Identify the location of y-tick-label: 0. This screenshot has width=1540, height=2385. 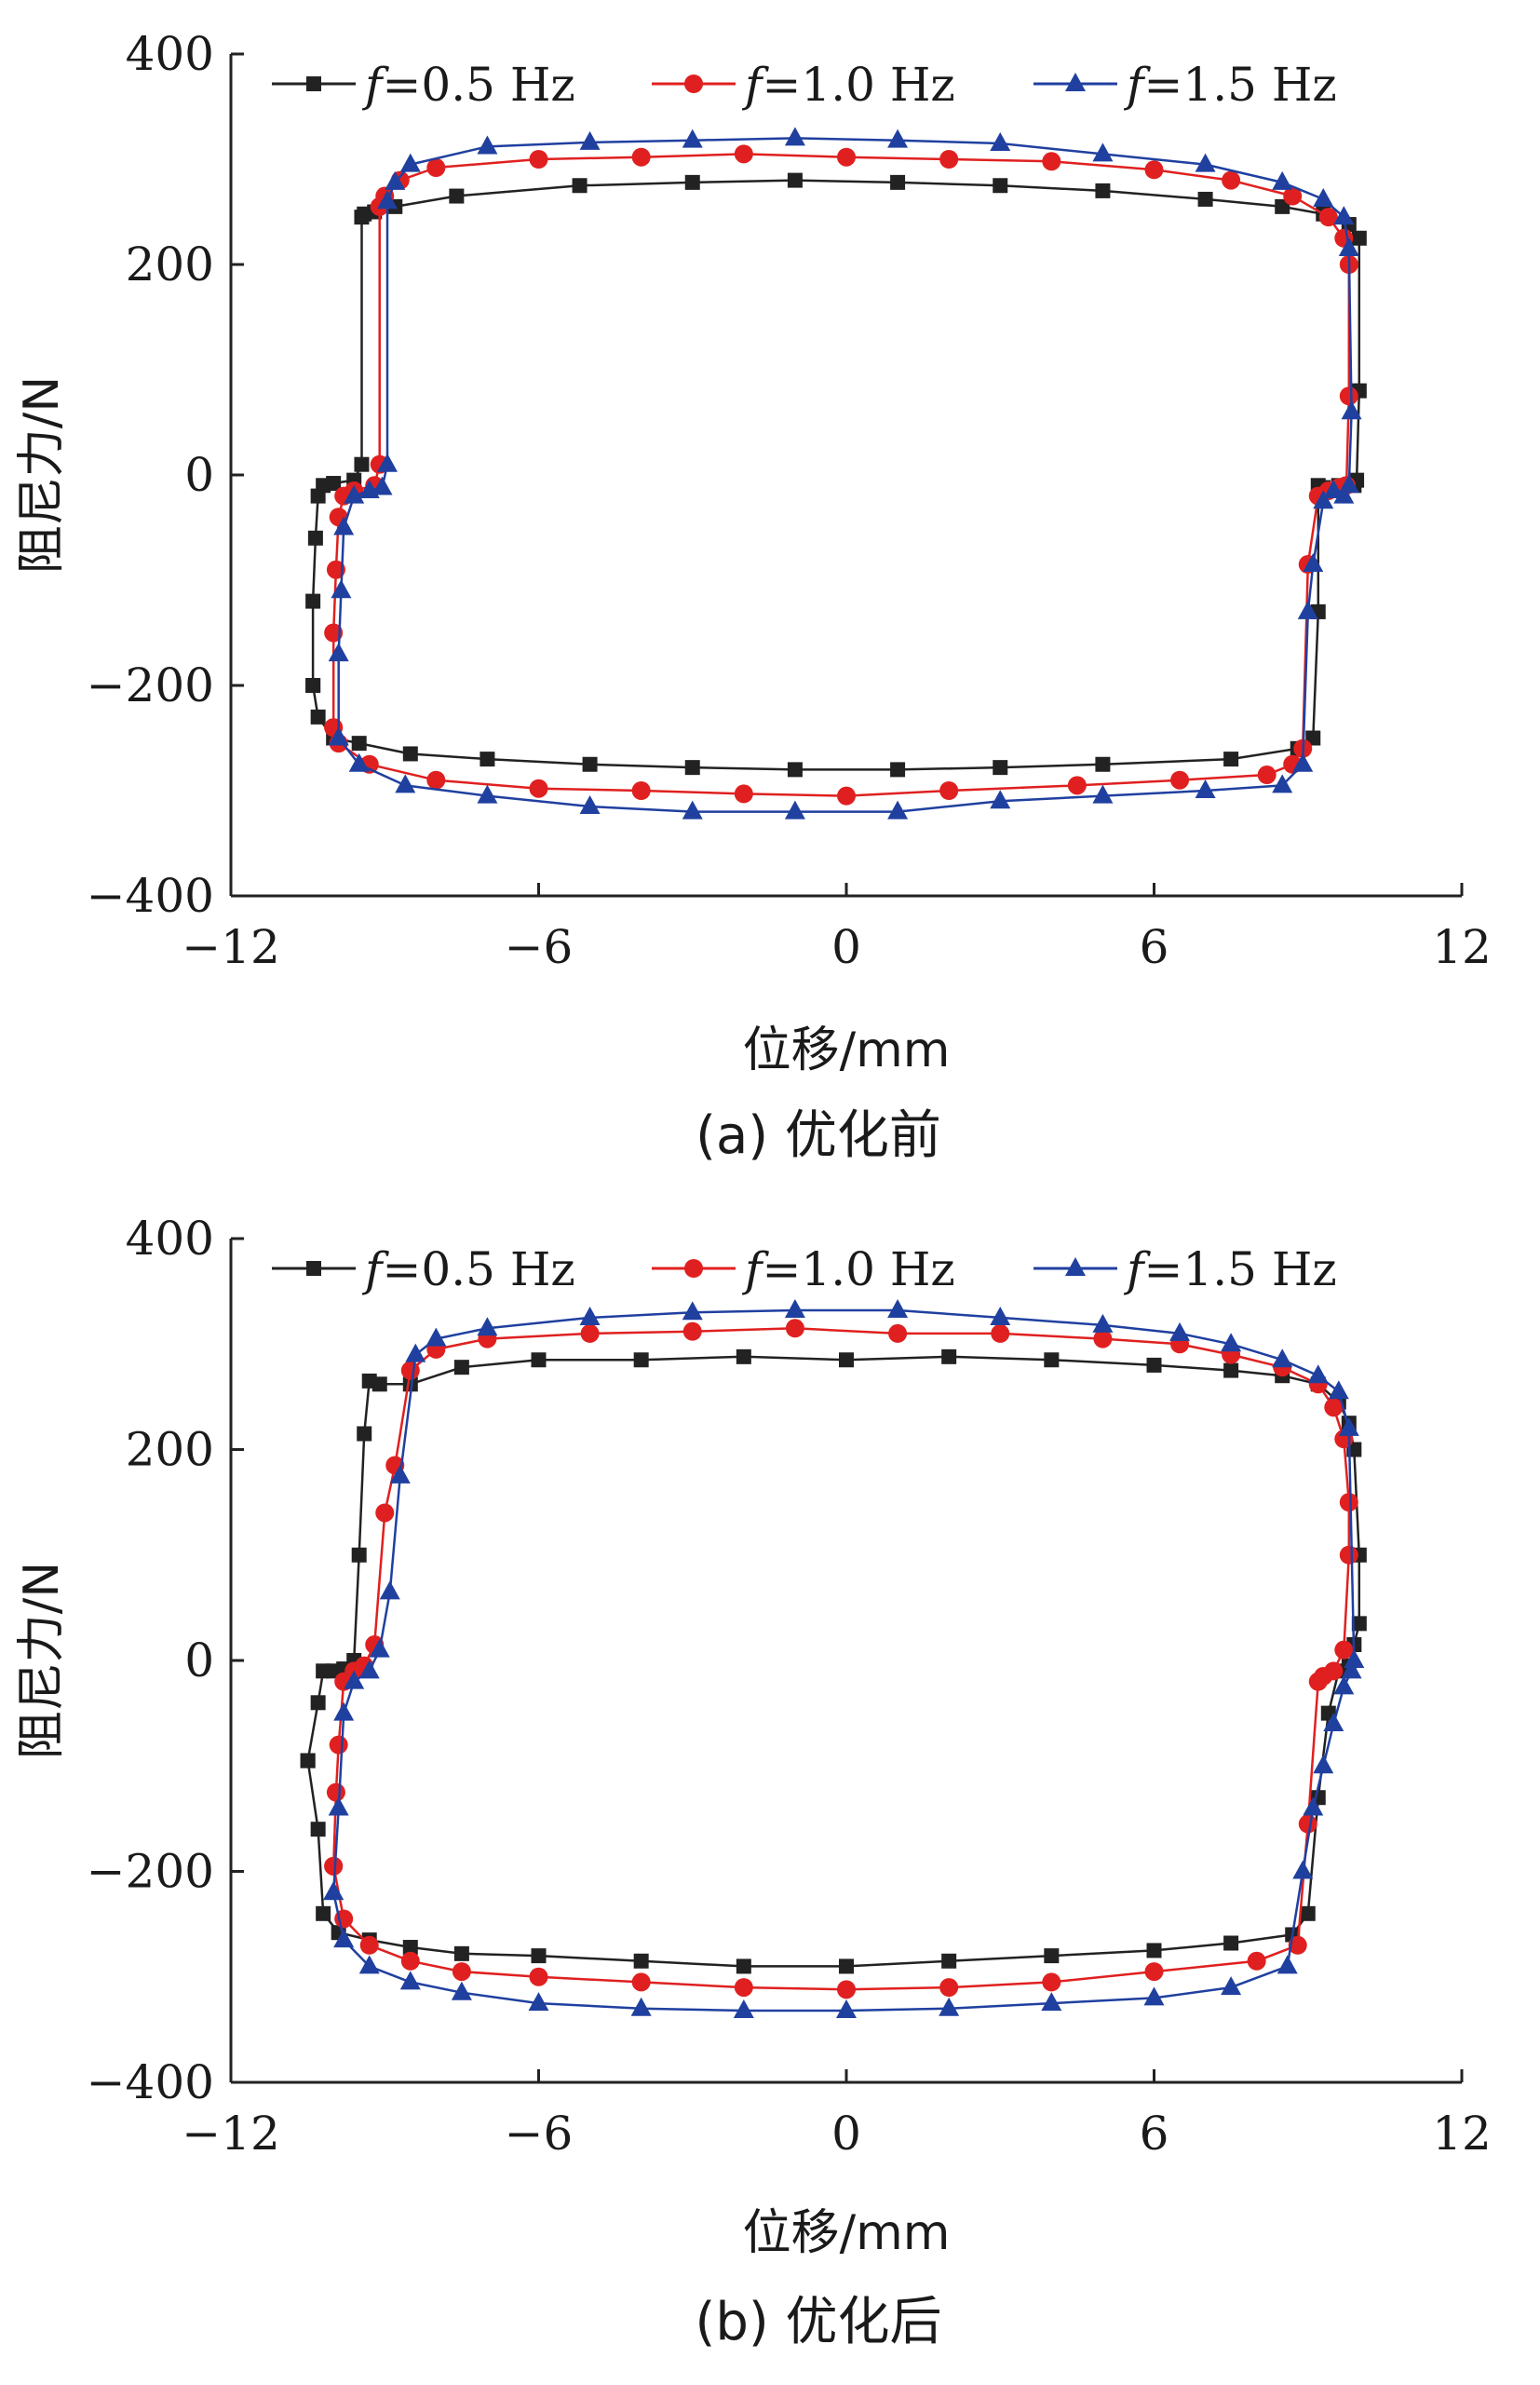
(199, 475).